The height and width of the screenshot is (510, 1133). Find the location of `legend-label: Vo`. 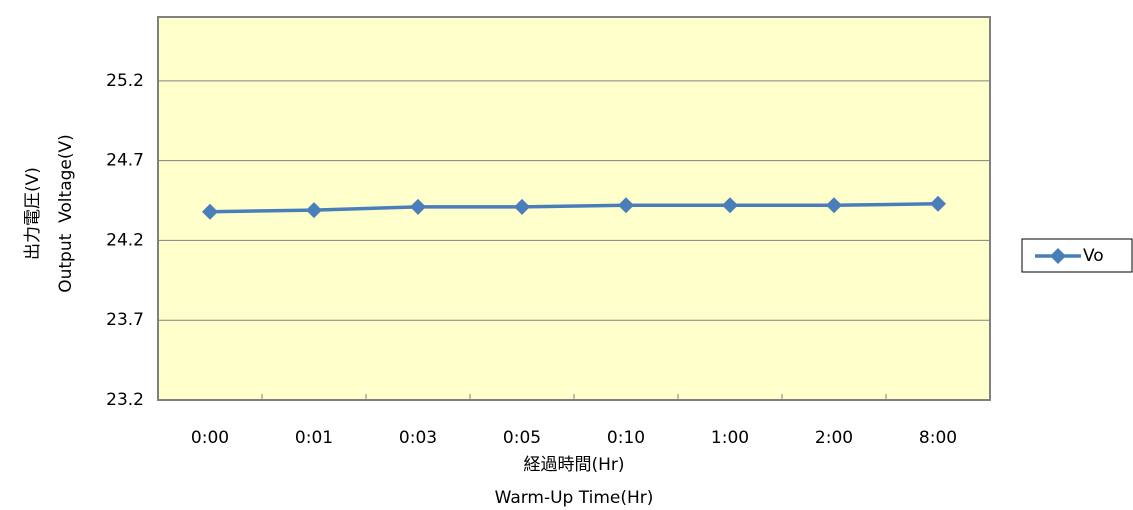

legend-label: Vo is located at coordinates (1093, 256).